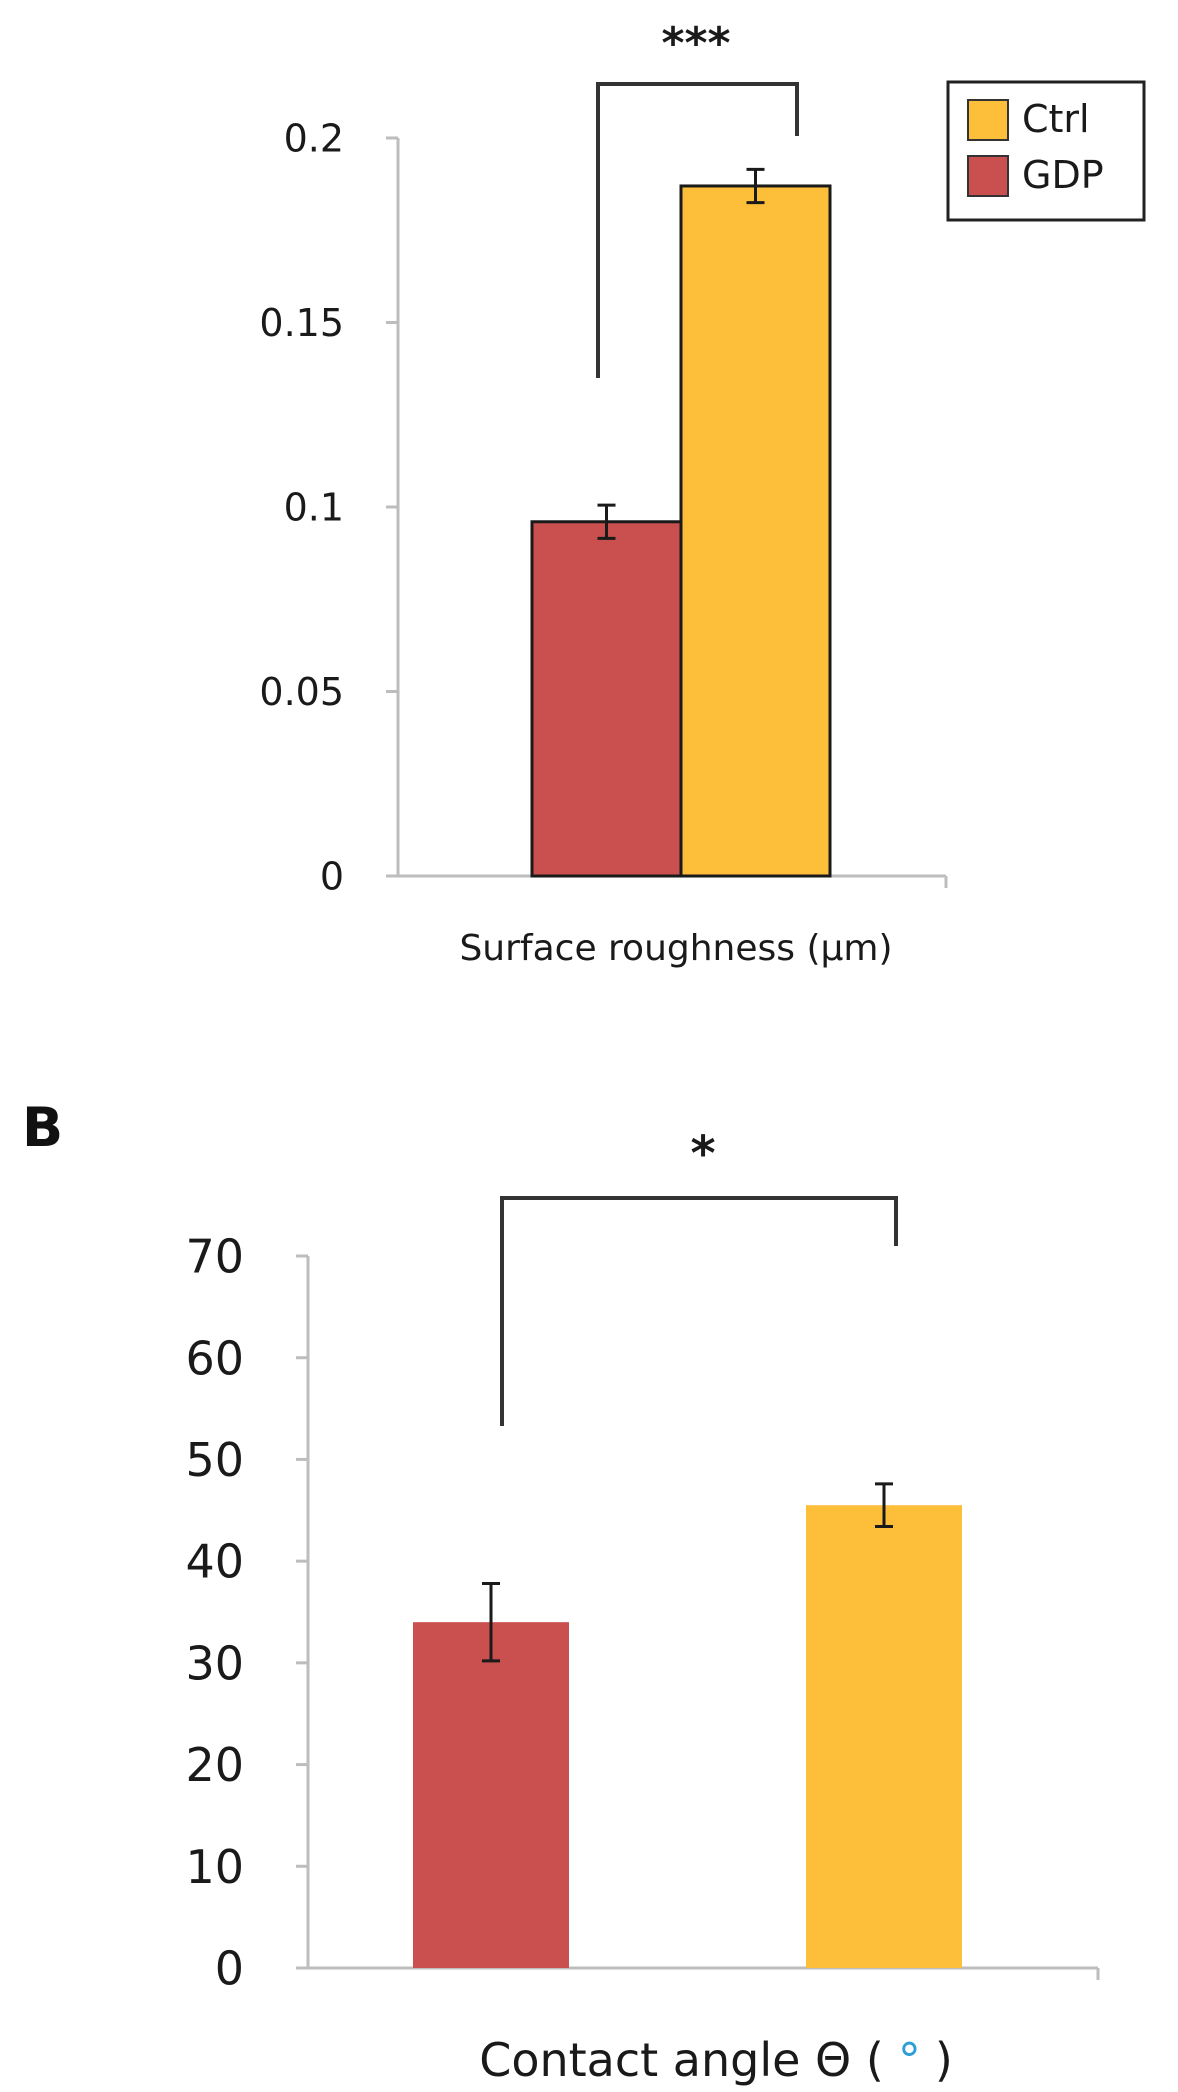 This screenshot has width=1178, height=2092. Describe the element at coordinates (214, 1613) in the screenshot. I see `chart-b-y-tick-labels: 0 10 20 30 40 50 60 70` at that location.